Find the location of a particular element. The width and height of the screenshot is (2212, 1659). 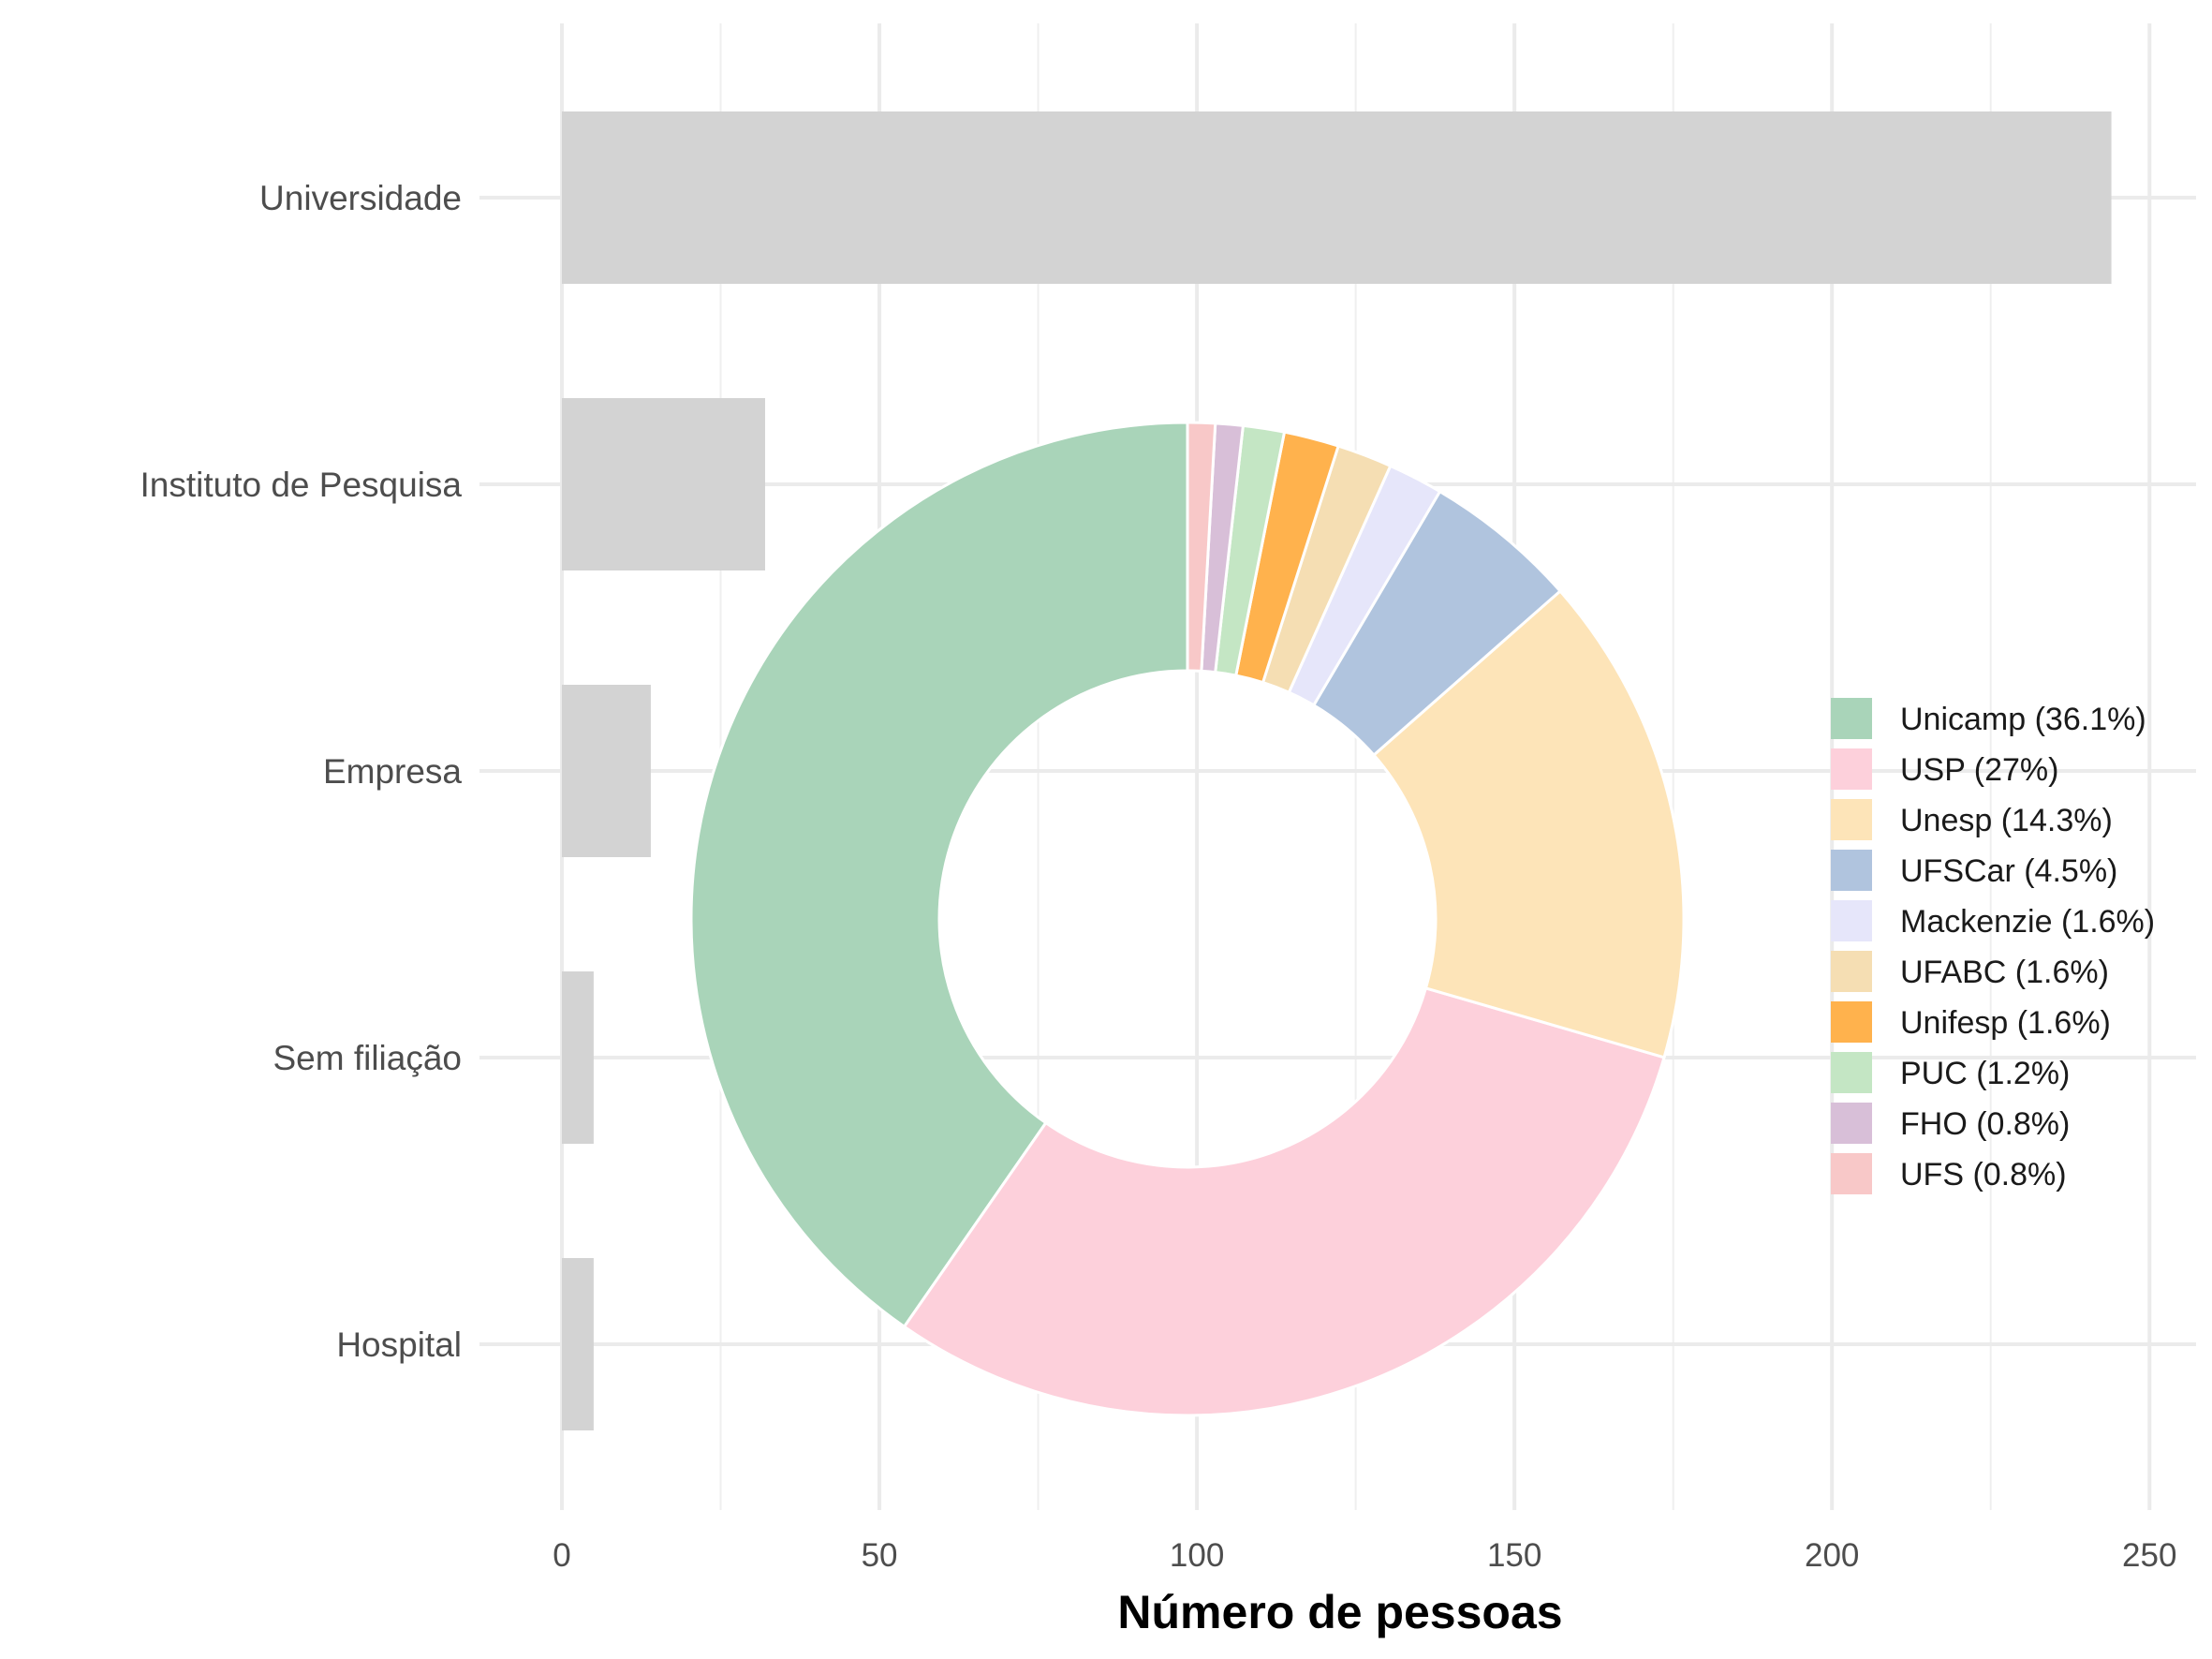

x-tick-label: 250 is located at coordinates (2149, 1556).